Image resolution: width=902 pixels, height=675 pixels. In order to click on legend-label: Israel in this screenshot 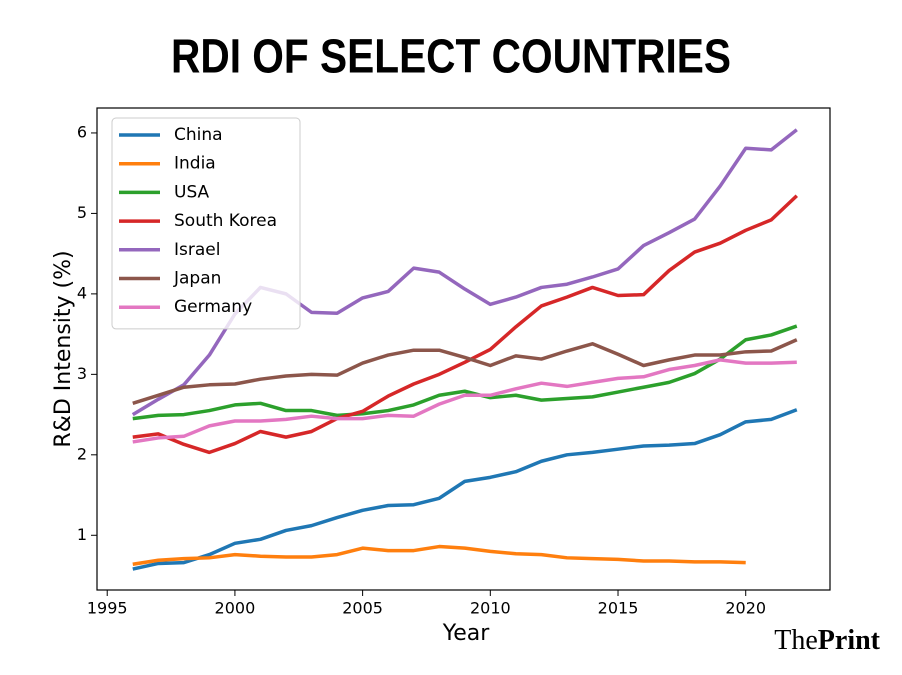, I will do `click(197, 250)`.